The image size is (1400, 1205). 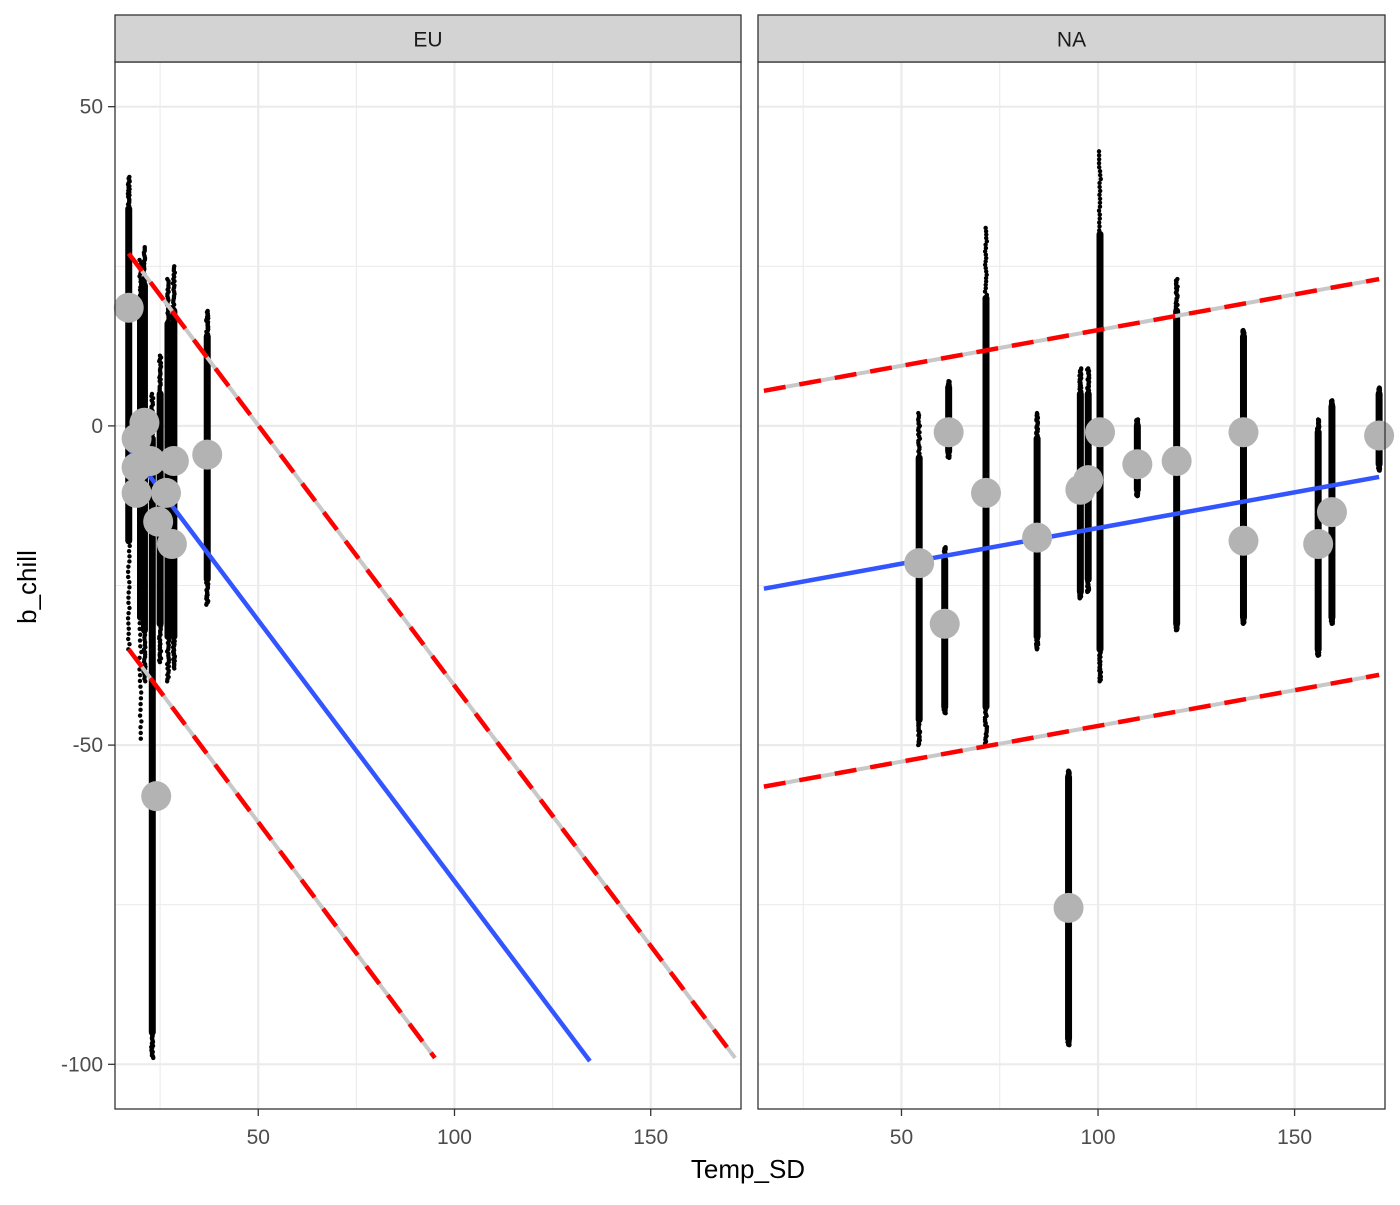 I want to click on facet-strip-label: NA, so click(x=1071, y=40).